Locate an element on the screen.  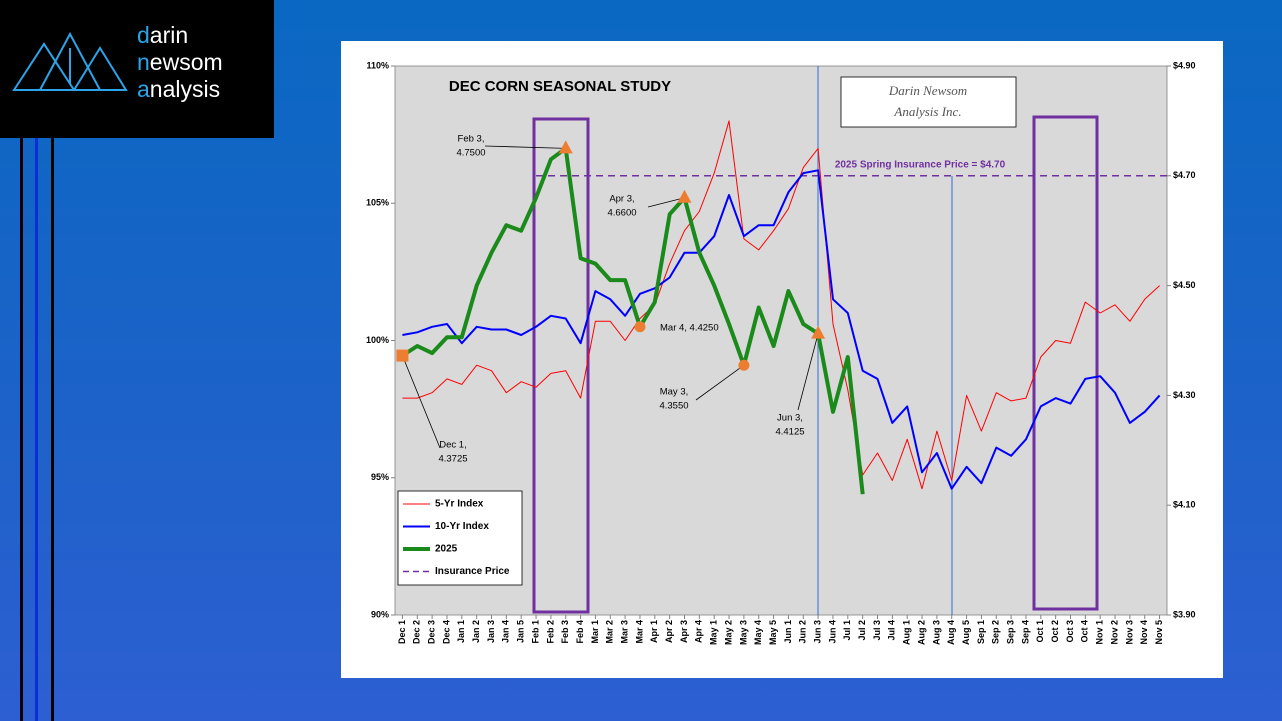
x-tick-label: May 1 is located at coordinates (714, 632).